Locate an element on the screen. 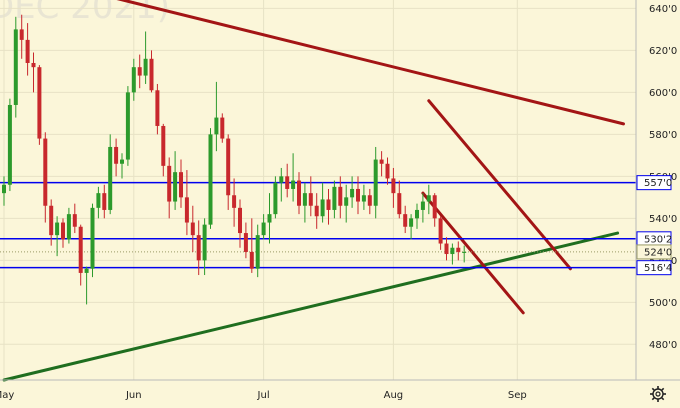 This screenshot has height=408, width=680. trend-line-channel-upper is located at coordinates (499, 185).